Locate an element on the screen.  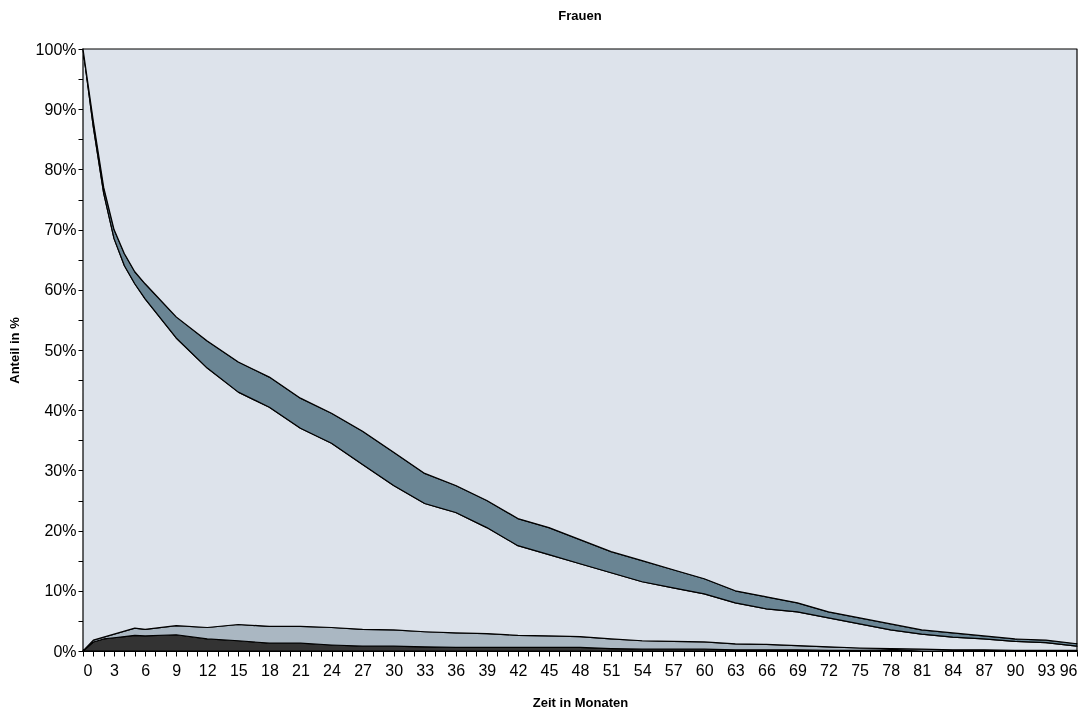
x-tick-label: 12 is located at coordinates (207, 670).